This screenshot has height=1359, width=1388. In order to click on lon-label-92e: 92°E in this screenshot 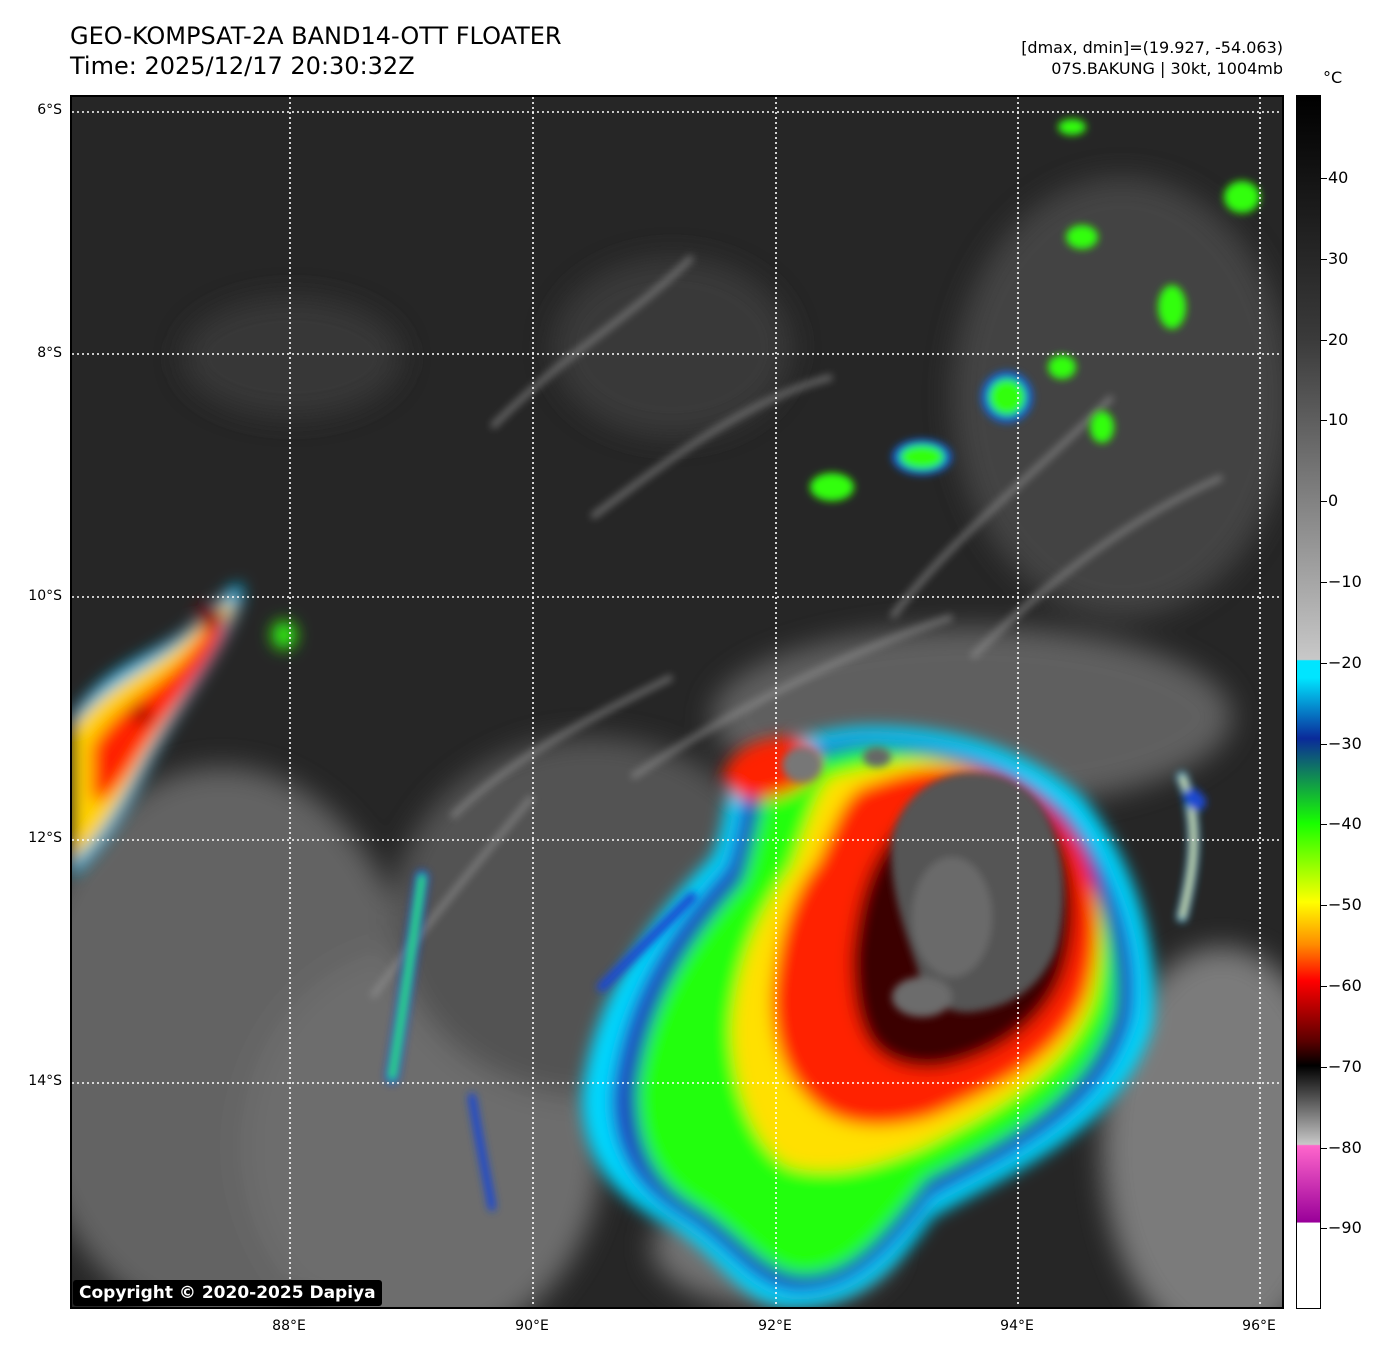, I will do `click(775, 1326)`.